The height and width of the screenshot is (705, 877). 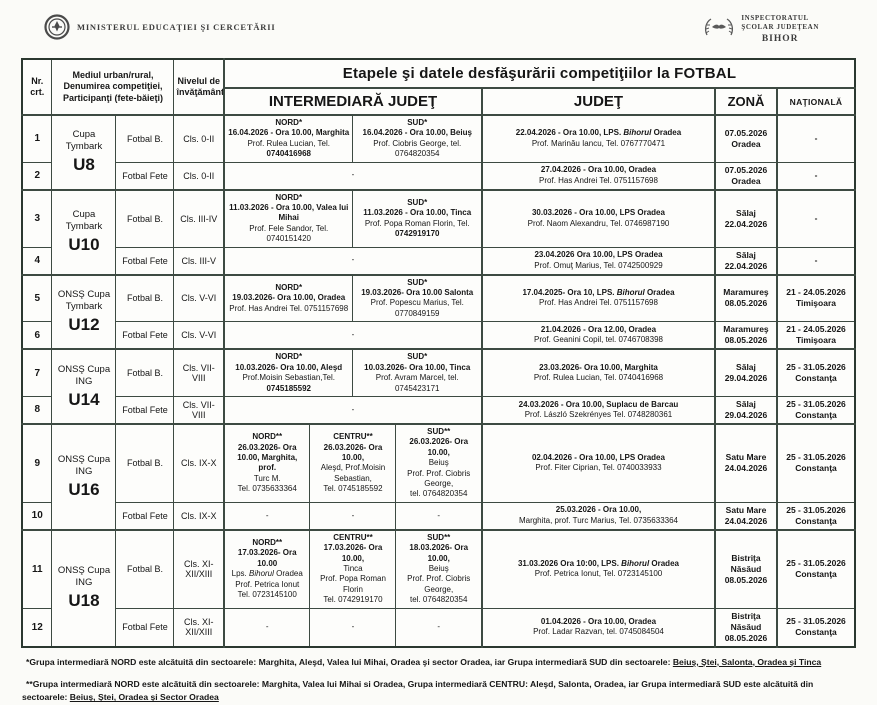 What do you see at coordinates (198, 409) in the screenshot?
I see `cell-line: Cls. VII-VIII` at bounding box center [198, 409].